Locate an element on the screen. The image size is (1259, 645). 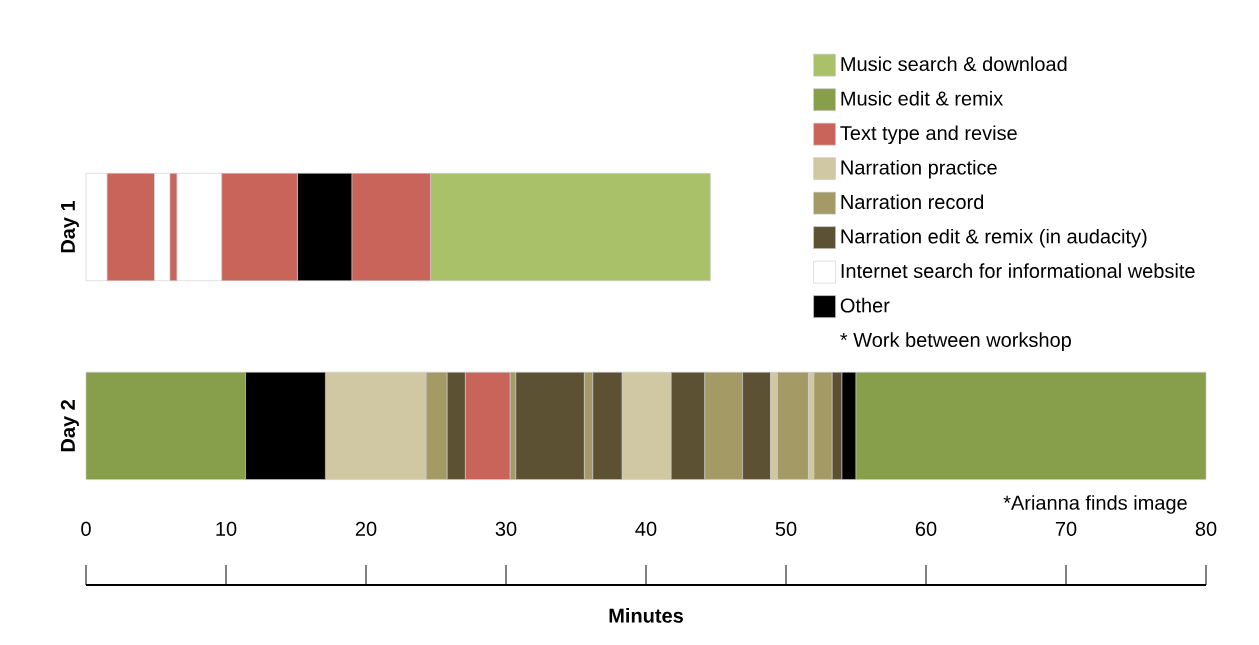
x-tick-label: 50 is located at coordinates (786, 528).